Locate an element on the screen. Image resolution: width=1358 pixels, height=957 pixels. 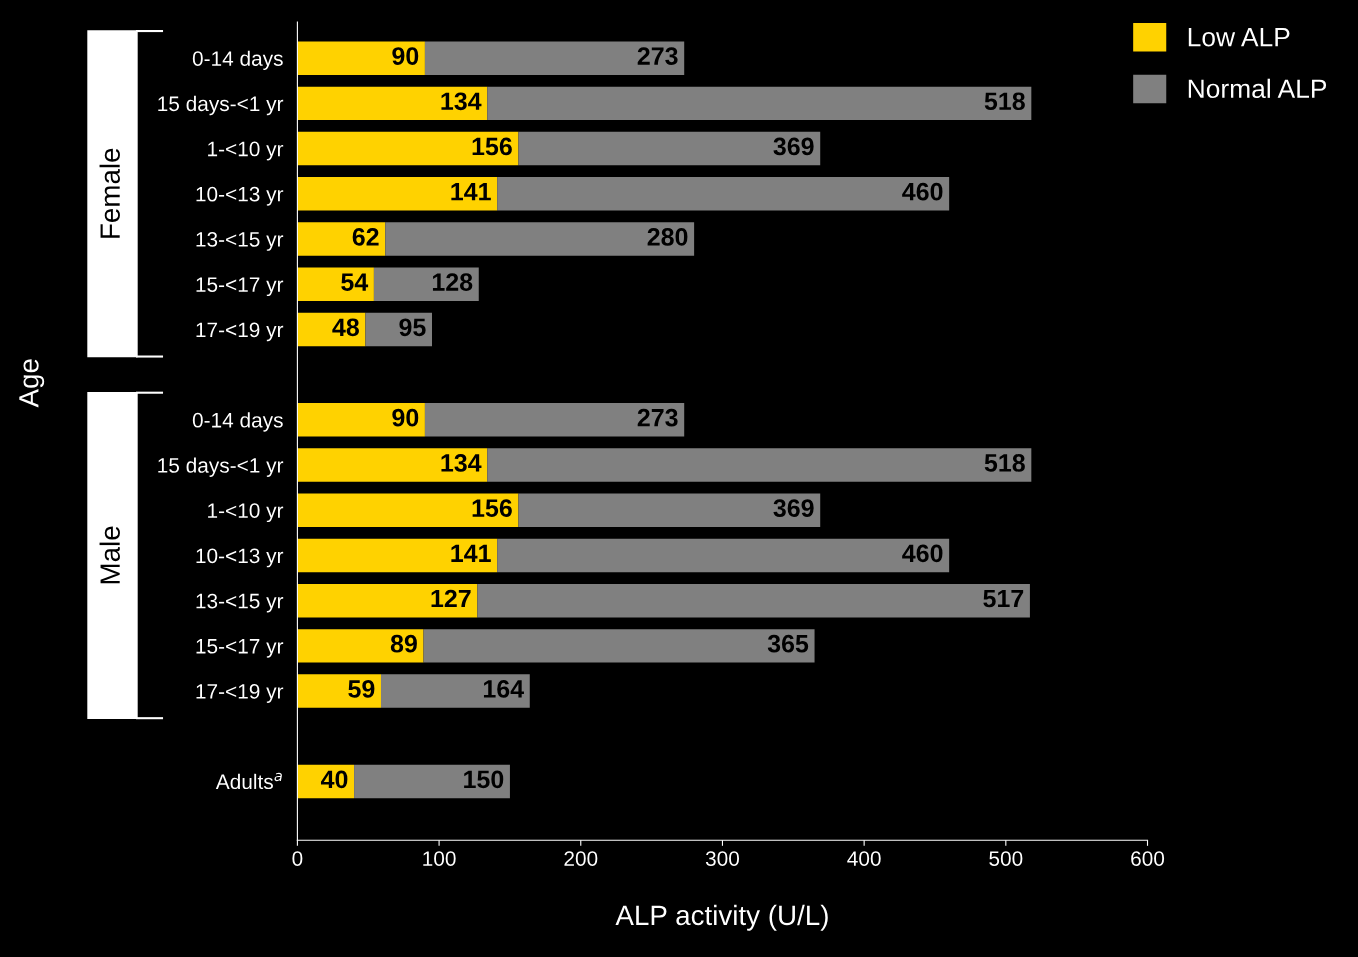
total-label: 517 is located at coordinates (1003, 598).